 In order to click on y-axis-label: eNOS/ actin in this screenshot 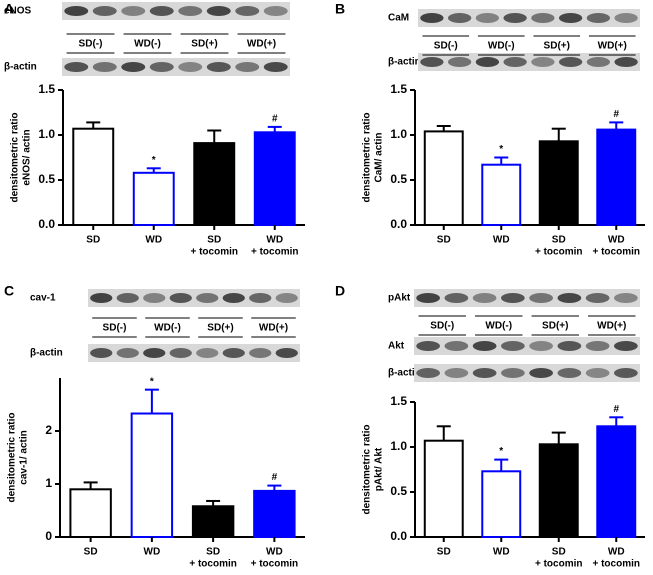, I will do `click(27, 157)`.